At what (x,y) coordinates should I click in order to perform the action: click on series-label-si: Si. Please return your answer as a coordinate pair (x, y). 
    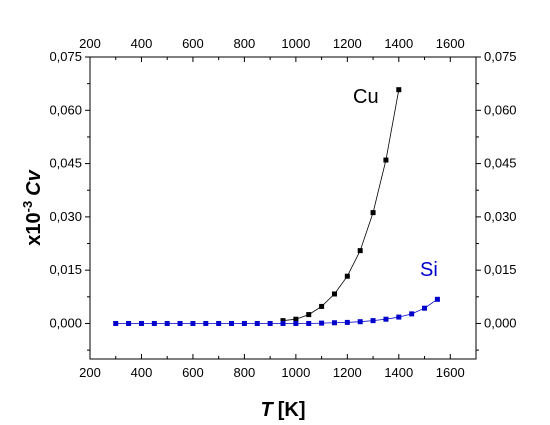
    Looking at the image, I should click on (429, 270).